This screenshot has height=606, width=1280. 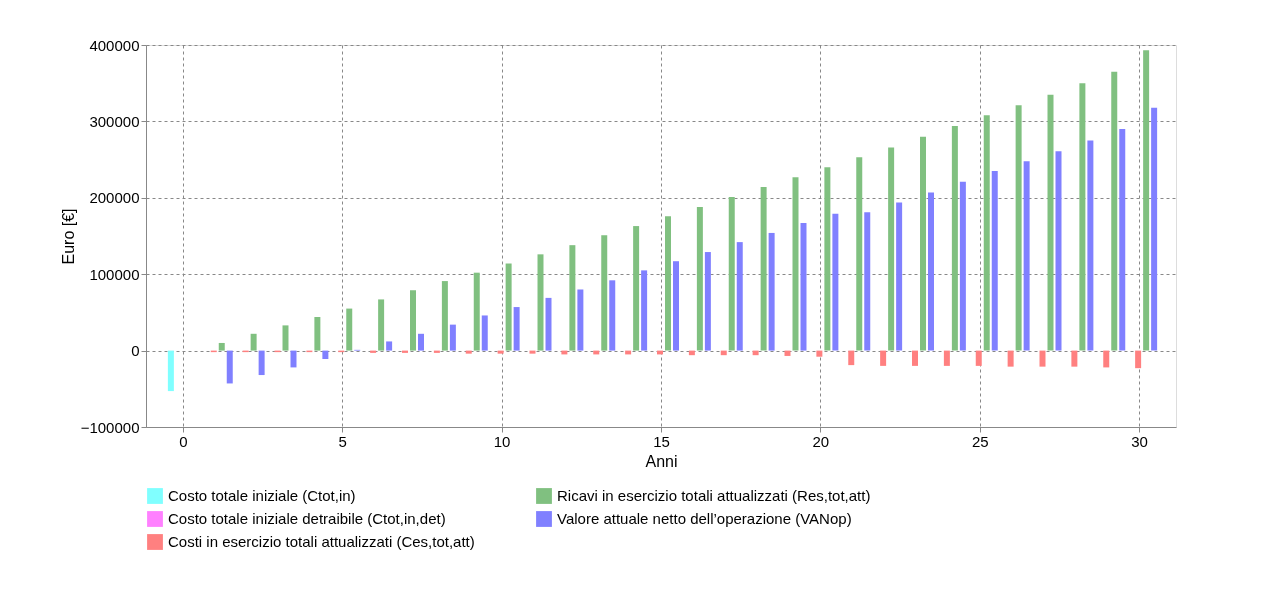 I want to click on y-tick-label: −100000, so click(x=110, y=427).